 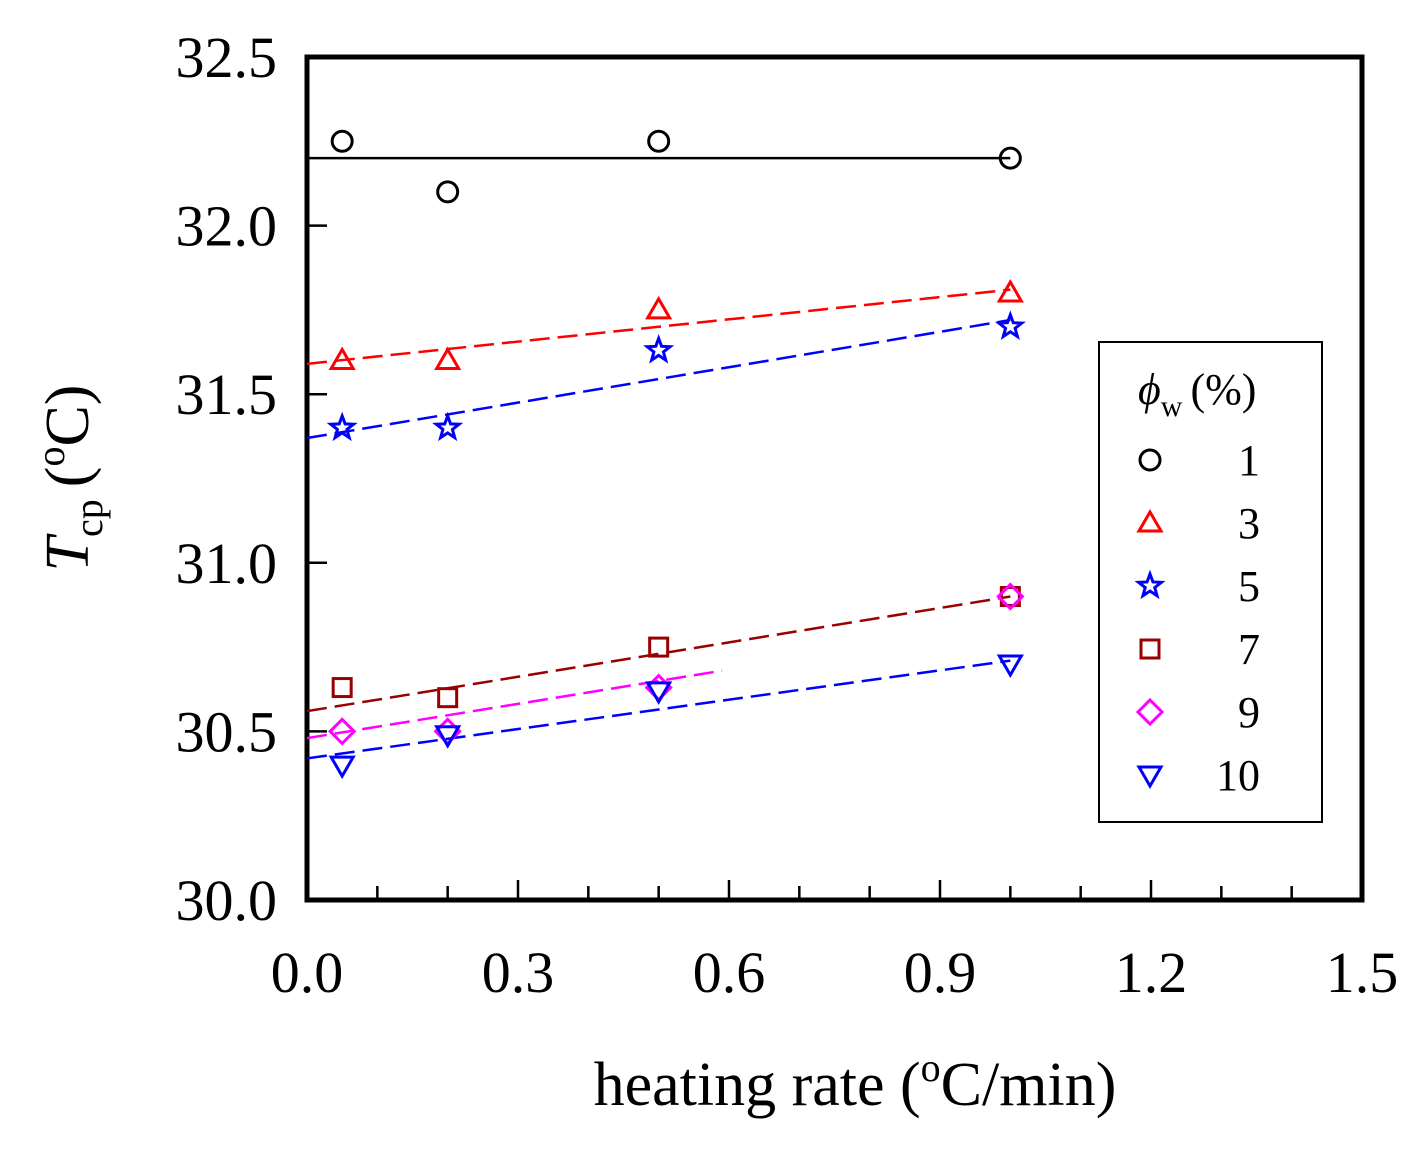 What do you see at coordinates (1249, 649) in the screenshot?
I see `legend-label-series-7: 7` at bounding box center [1249, 649].